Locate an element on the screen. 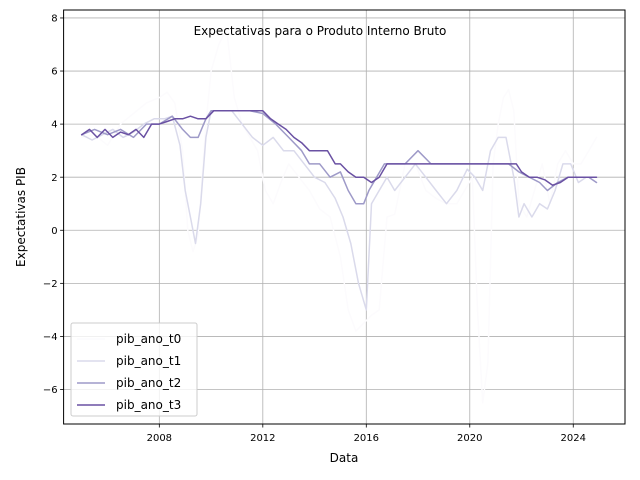 The image size is (640, 480). x-tick-label: 2024 is located at coordinates (573, 438).